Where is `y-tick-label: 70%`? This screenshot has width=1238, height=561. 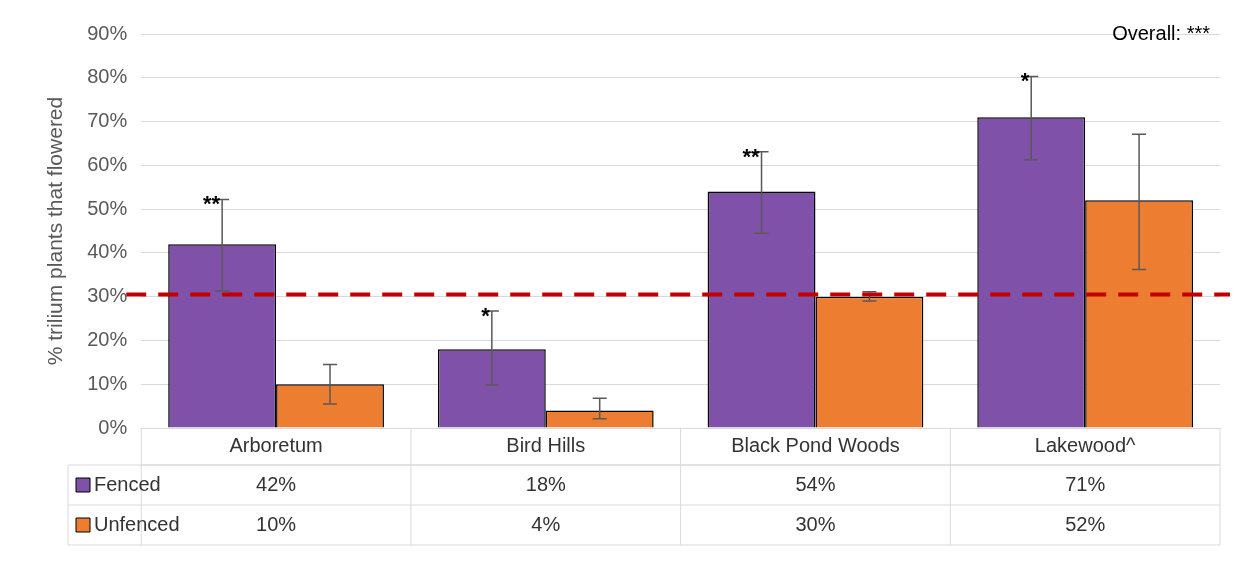
y-tick-label: 70% is located at coordinates (107, 120).